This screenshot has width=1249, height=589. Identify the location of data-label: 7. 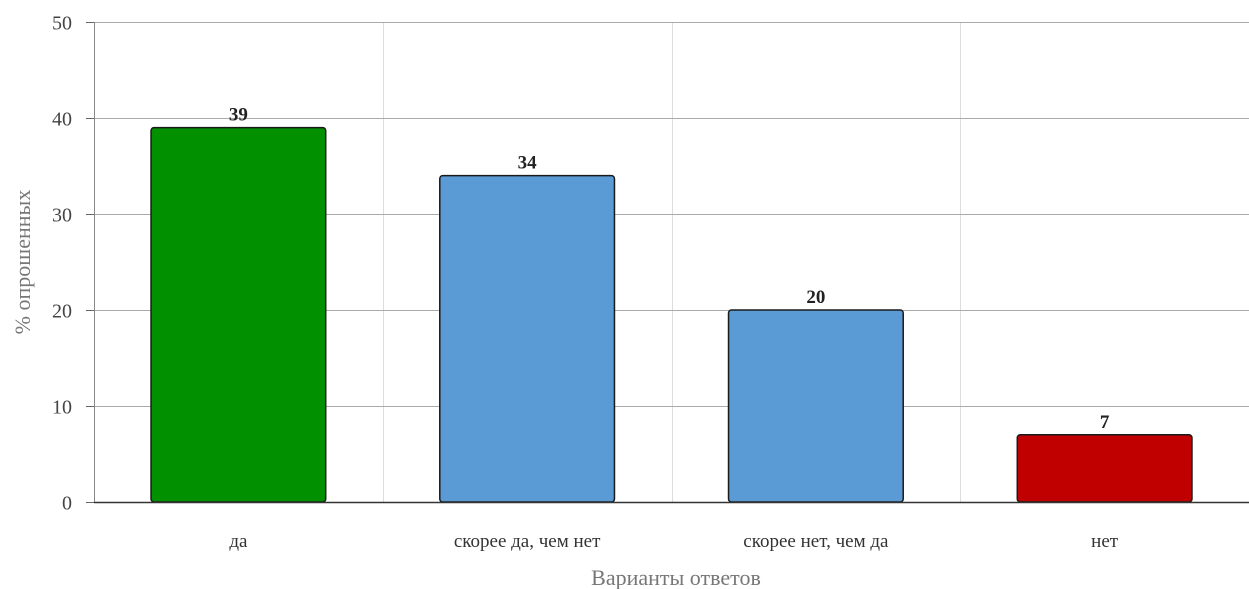
(1105, 422).